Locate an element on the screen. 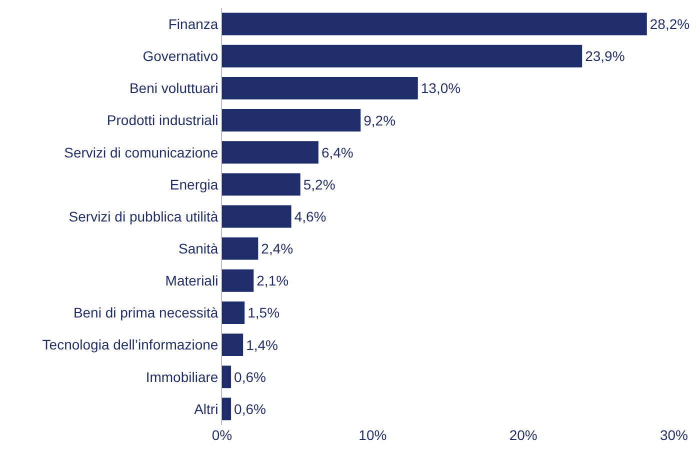 The height and width of the screenshot is (459, 696). x-tick-label: 0% is located at coordinates (222, 435).